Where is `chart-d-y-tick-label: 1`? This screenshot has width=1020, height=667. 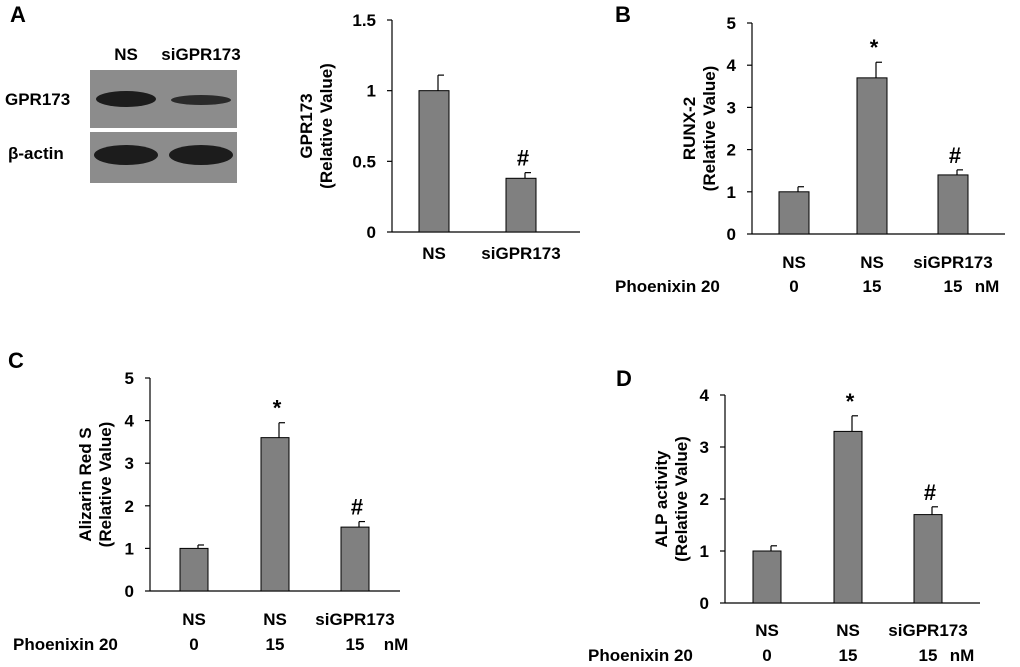 chart-d-y-tick-label: 1 is located at coordinates (704, 551).